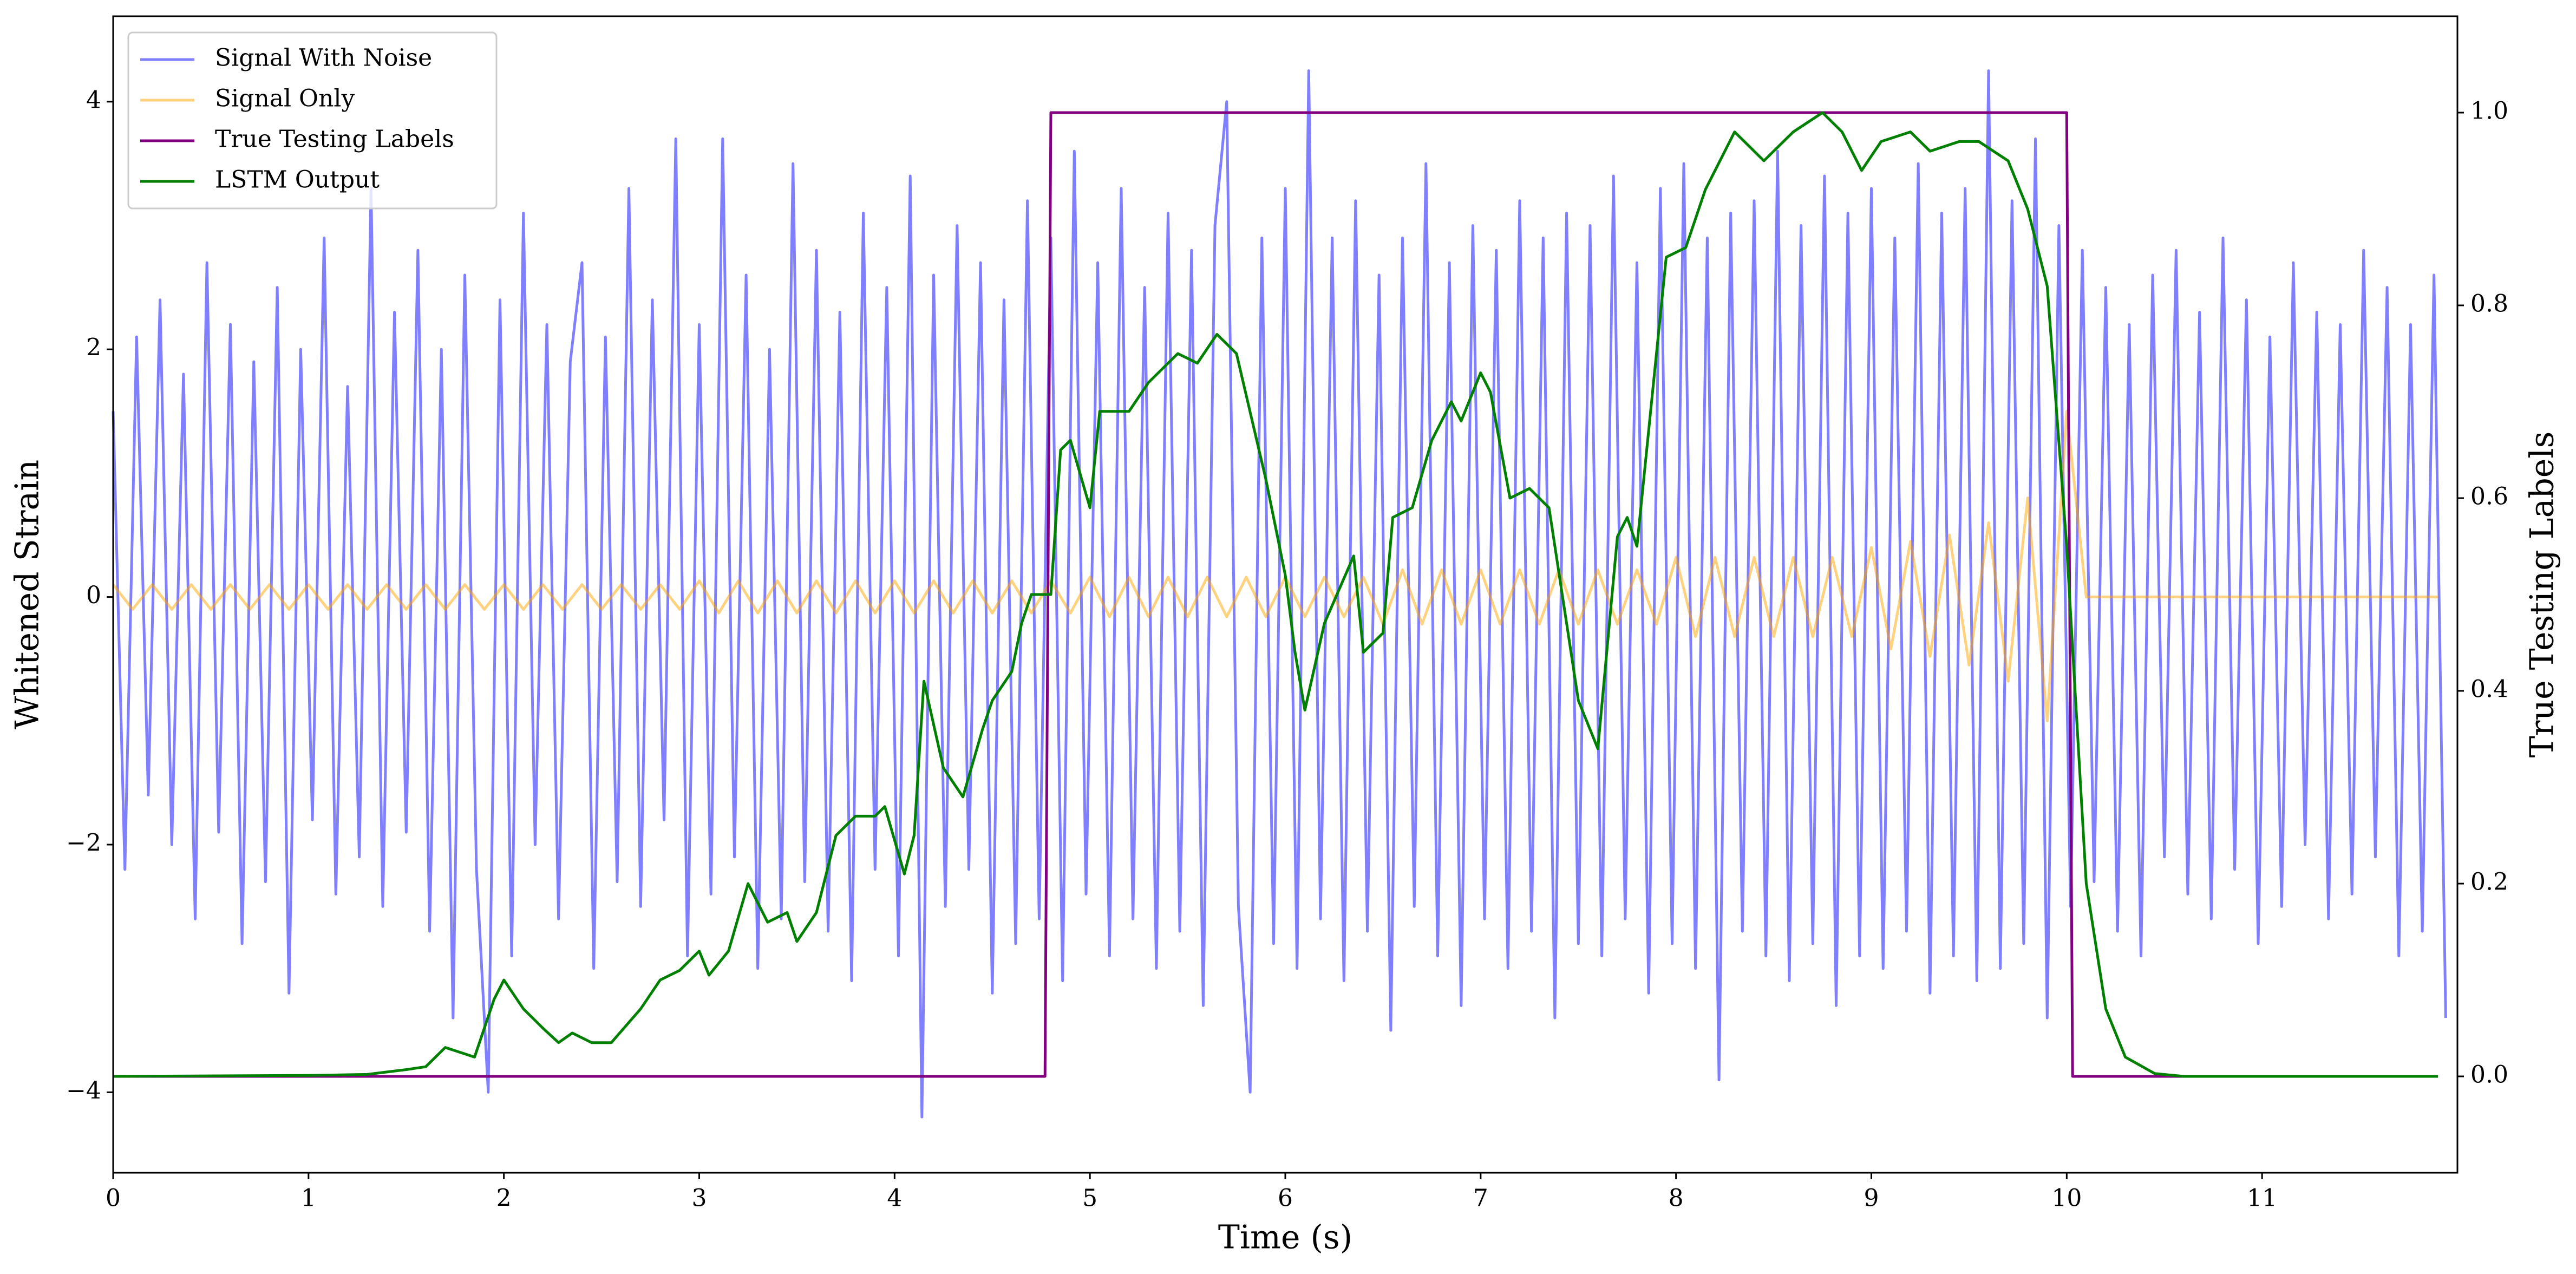 Image resolution: width=2576 pixels, height=1274 pixels. What do you see at coordinates (1285, 1198) in the screenshot?
I see `x-tick-label: 6` at bounding box center [1285, 1198].